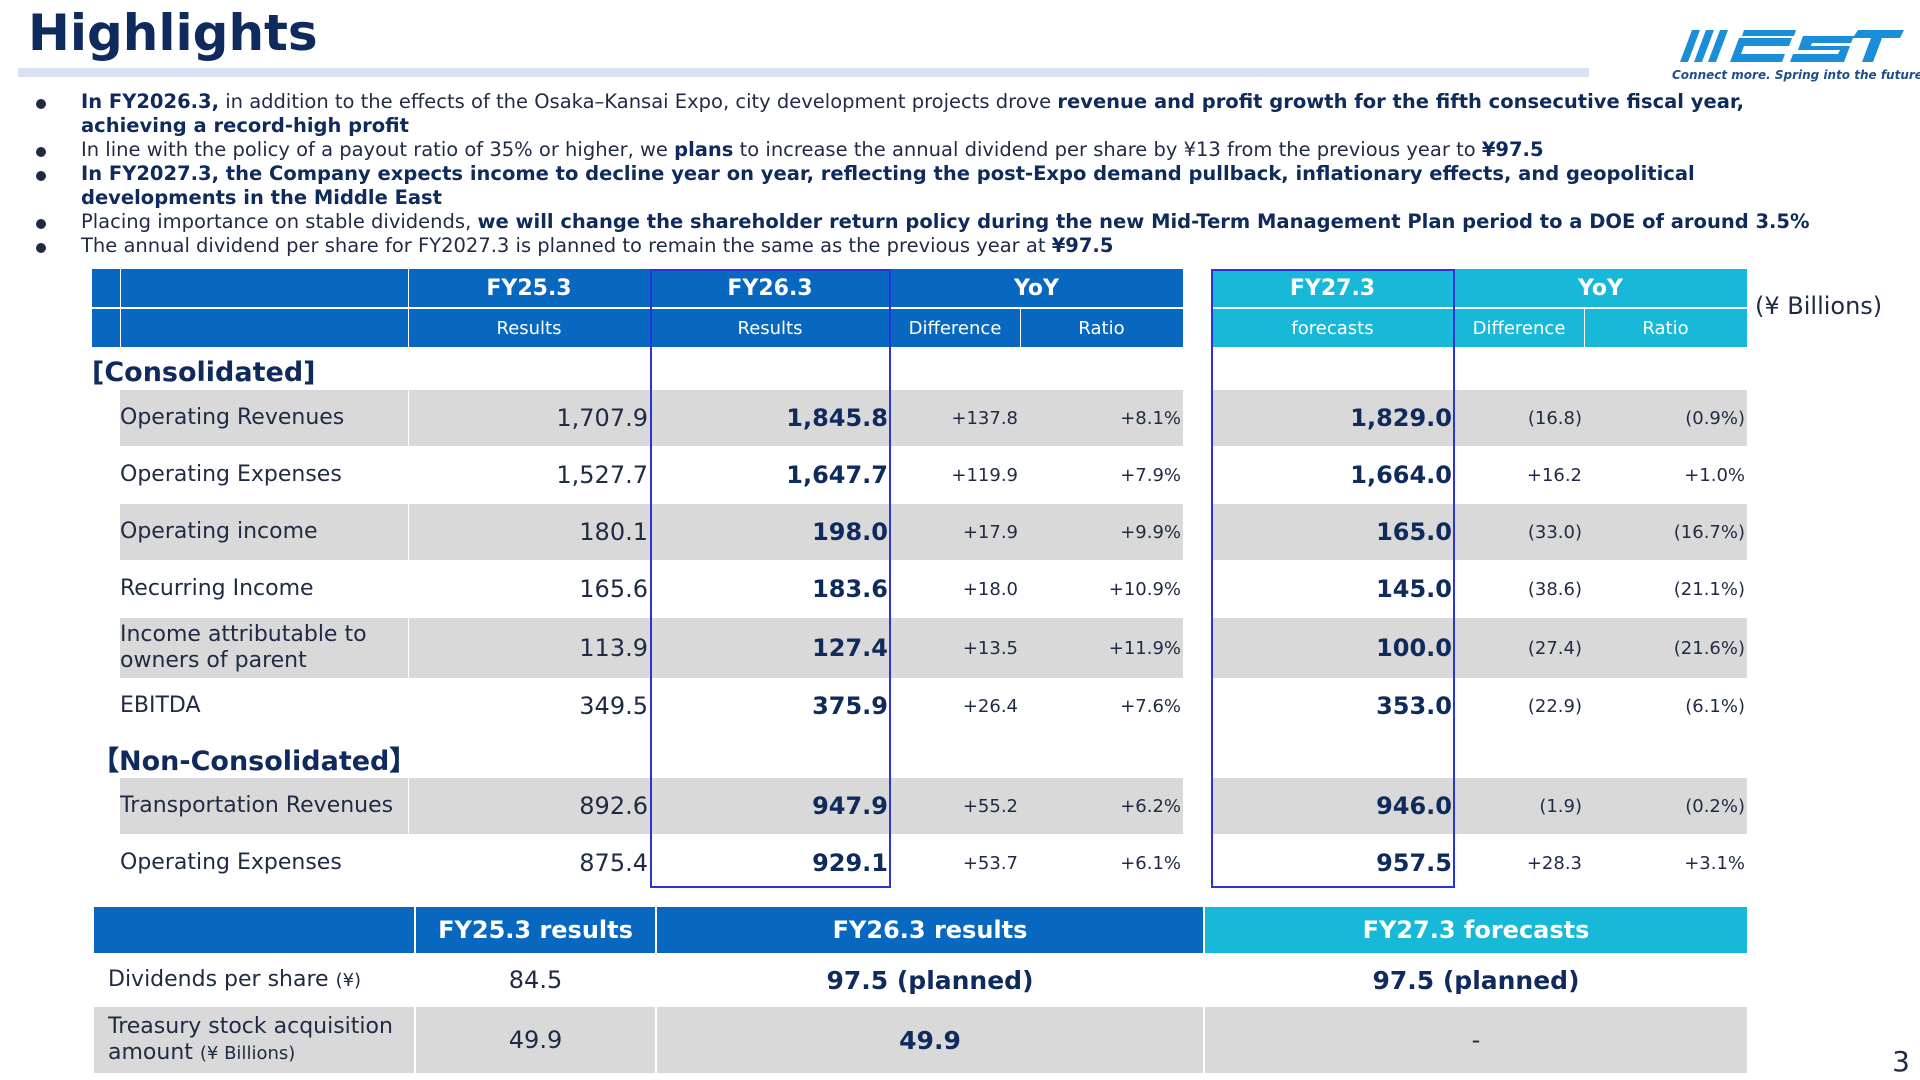 This screenshot has width=1920, height=1080. What do you see at coordinates (602, 475) in the screenshot?
I see `cell-fy25: 1,527.7` at bounding box center [602, 475].